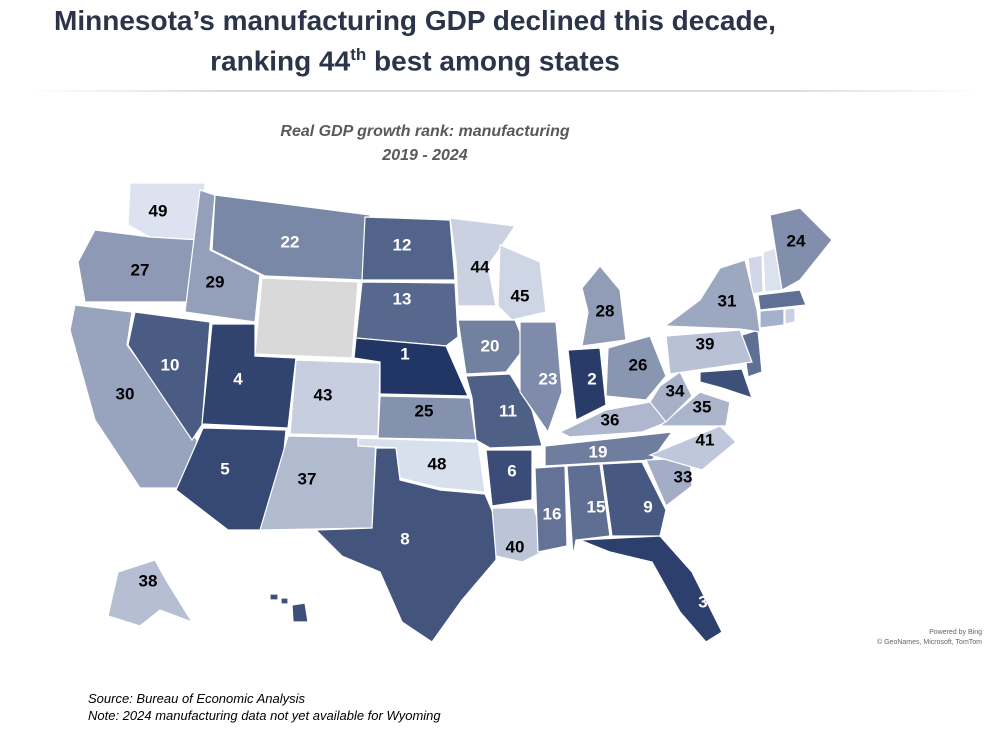 The height and width of the screenshot is (734, 990). Describe the element at coordinates (605, 310) in the screenshot. I see `rank-label-mi: 28` at that location.